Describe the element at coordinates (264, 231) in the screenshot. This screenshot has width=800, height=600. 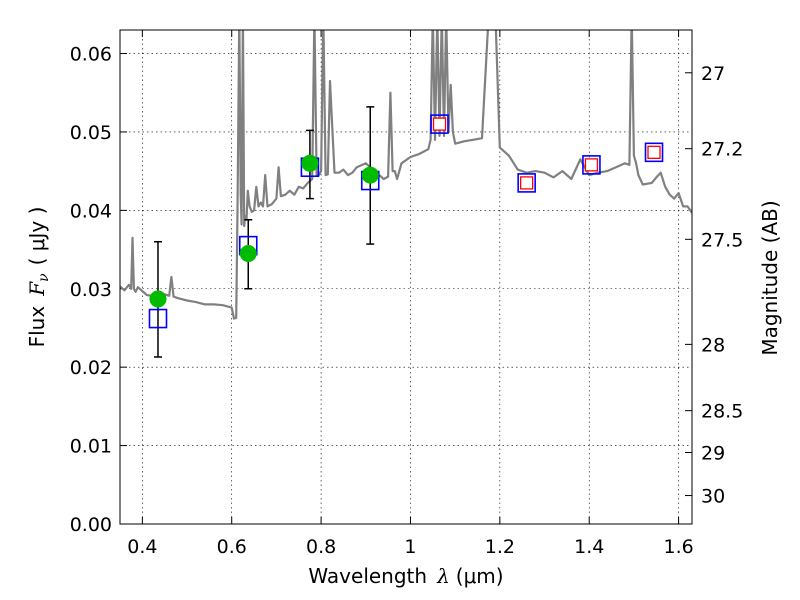
I see `observed-points` at that location.